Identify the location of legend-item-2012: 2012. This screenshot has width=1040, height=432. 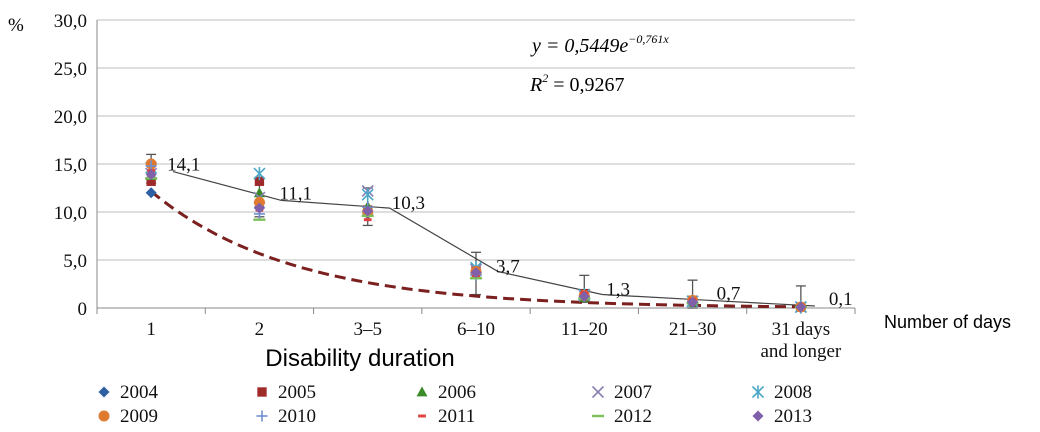
(621, 416).